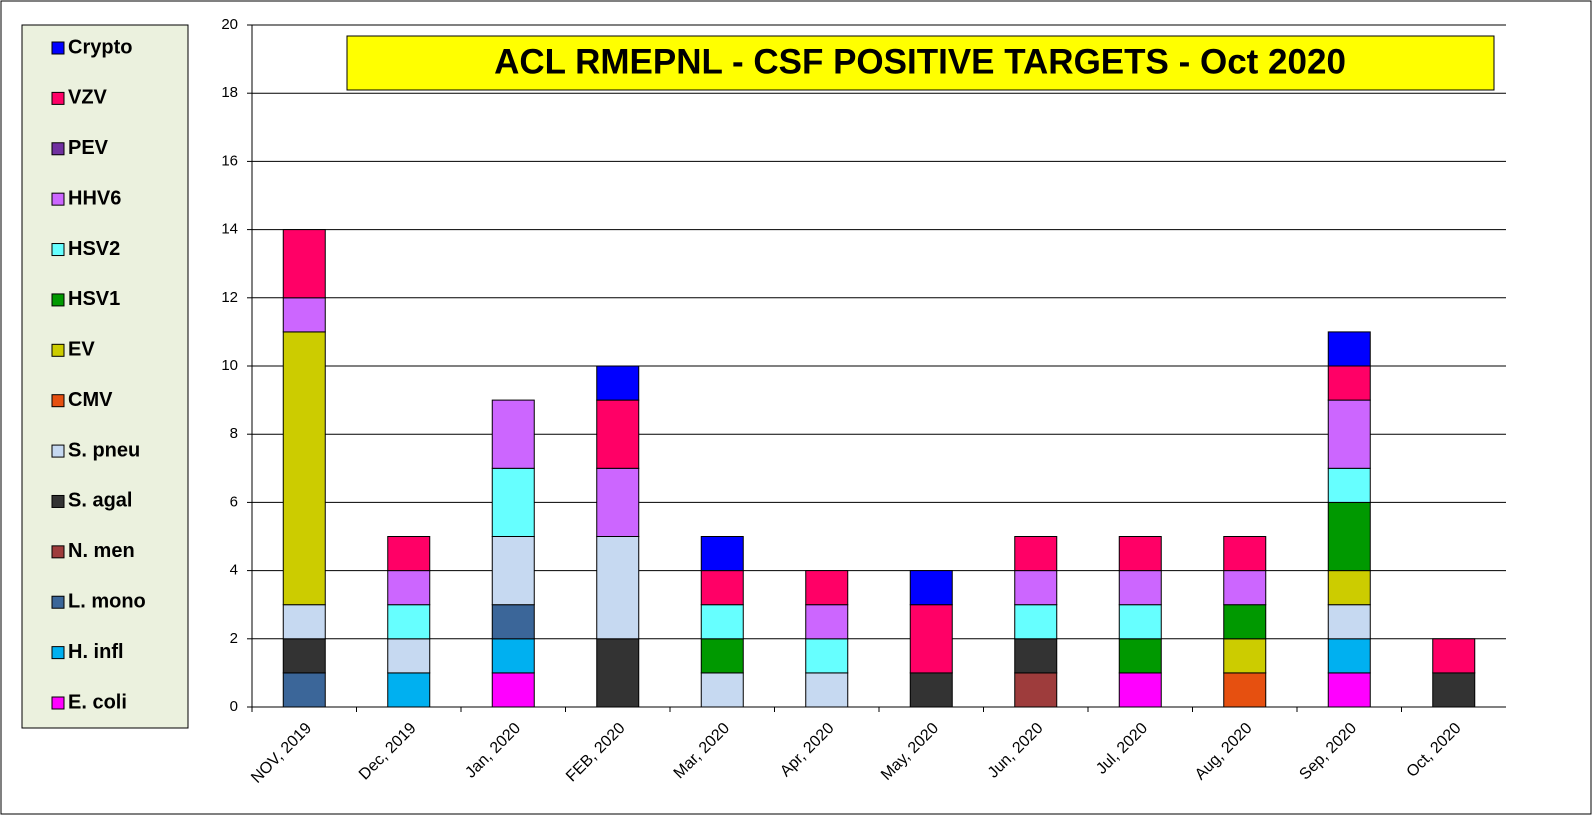  I want to click on legend-label: PEV, so click(88, 148).